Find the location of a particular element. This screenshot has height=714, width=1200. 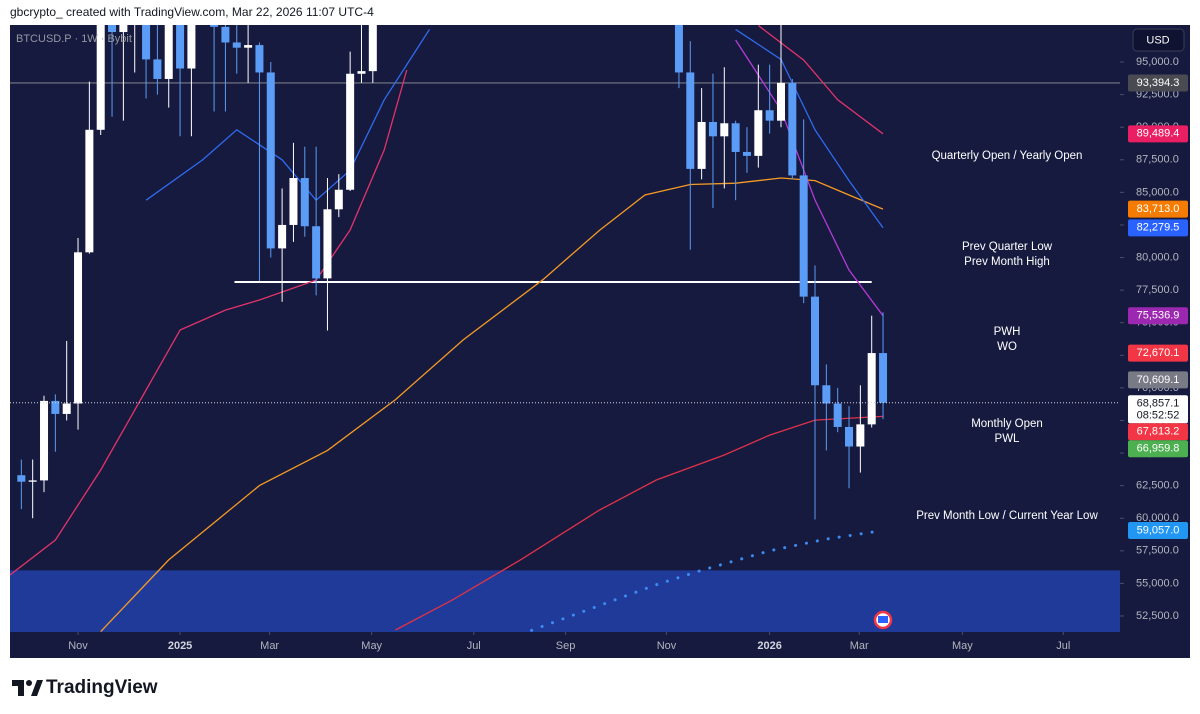

annotation: Prev Month Low / Current Year Low is located at coordinates (1007, 516).